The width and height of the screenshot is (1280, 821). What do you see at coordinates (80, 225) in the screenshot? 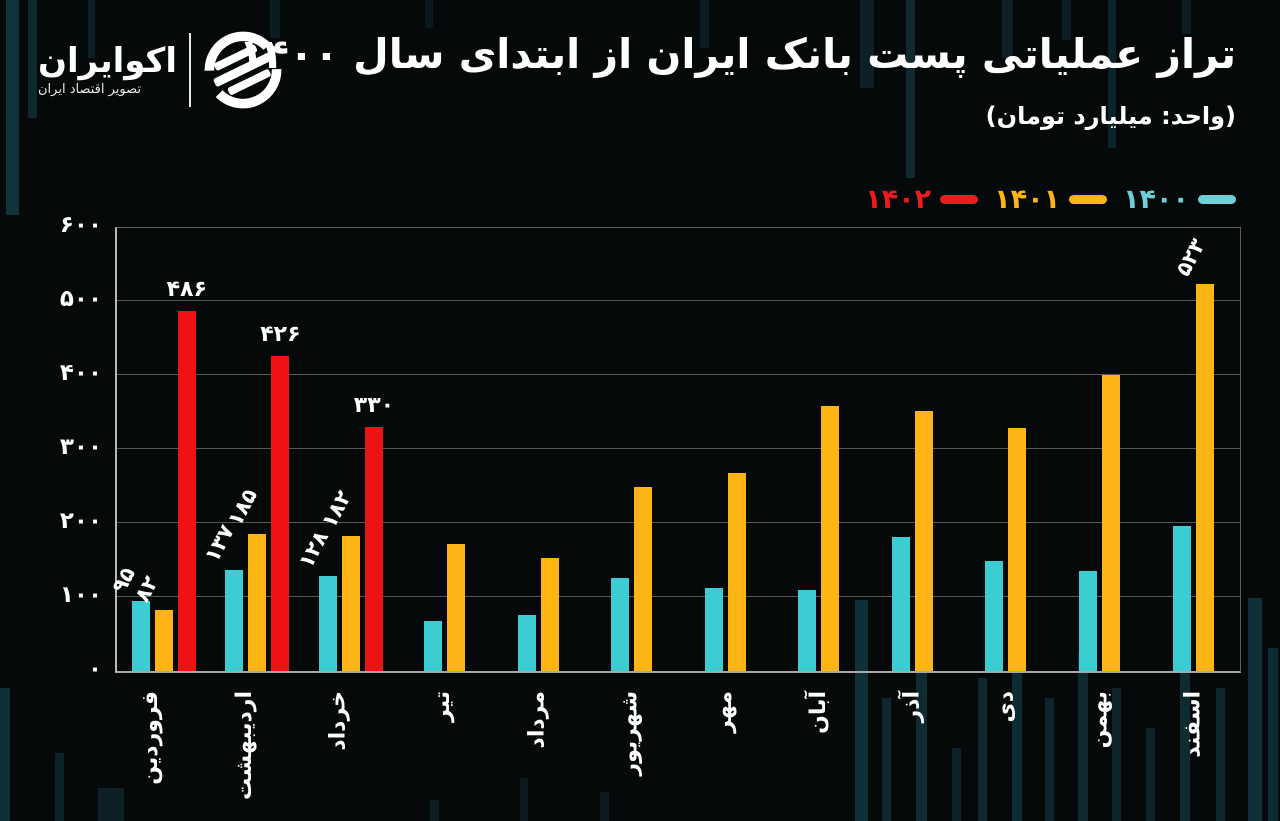
I see `y-tick: ۶۰۰` at bounding box center [80, 225].